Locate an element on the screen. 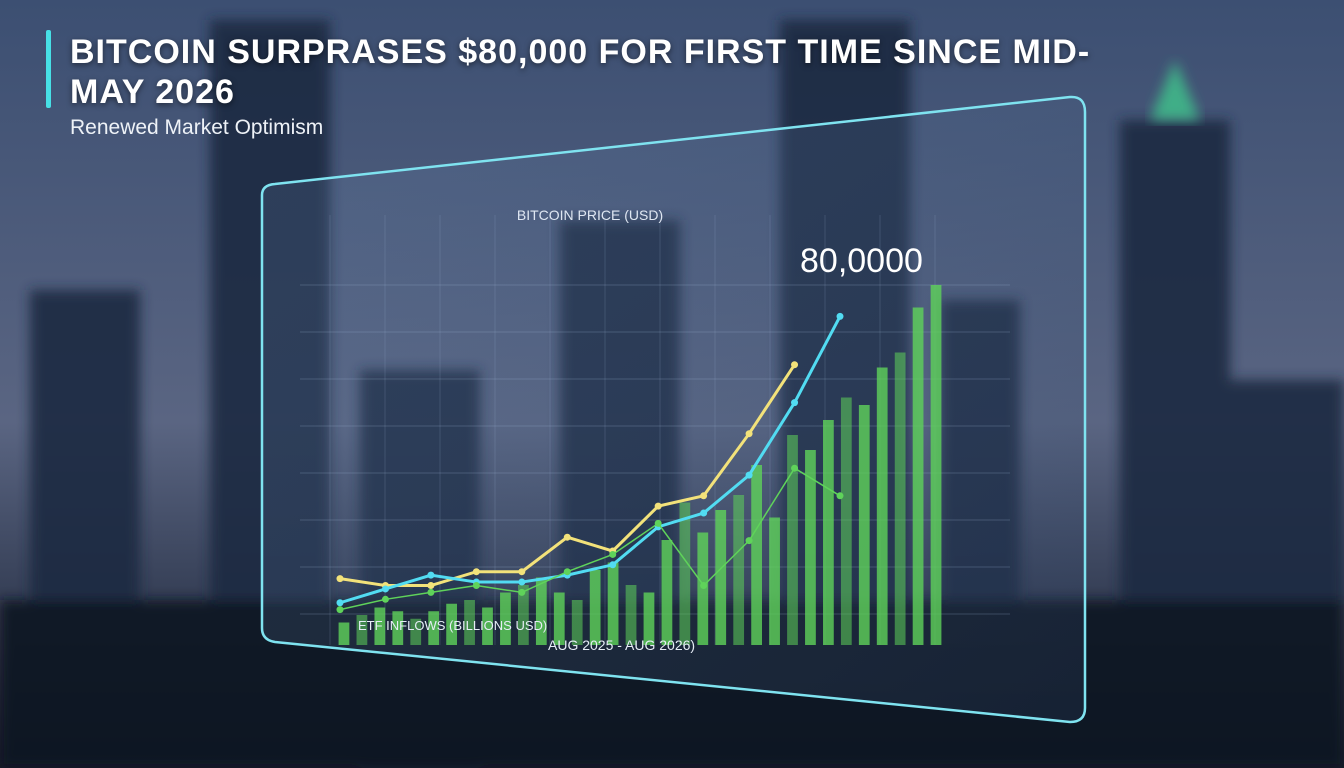 This screenshot has height=768, width=1344. y-axis-label: ETF INFLOWS (BILLIONS USD) is located at coordinates (452, 625).